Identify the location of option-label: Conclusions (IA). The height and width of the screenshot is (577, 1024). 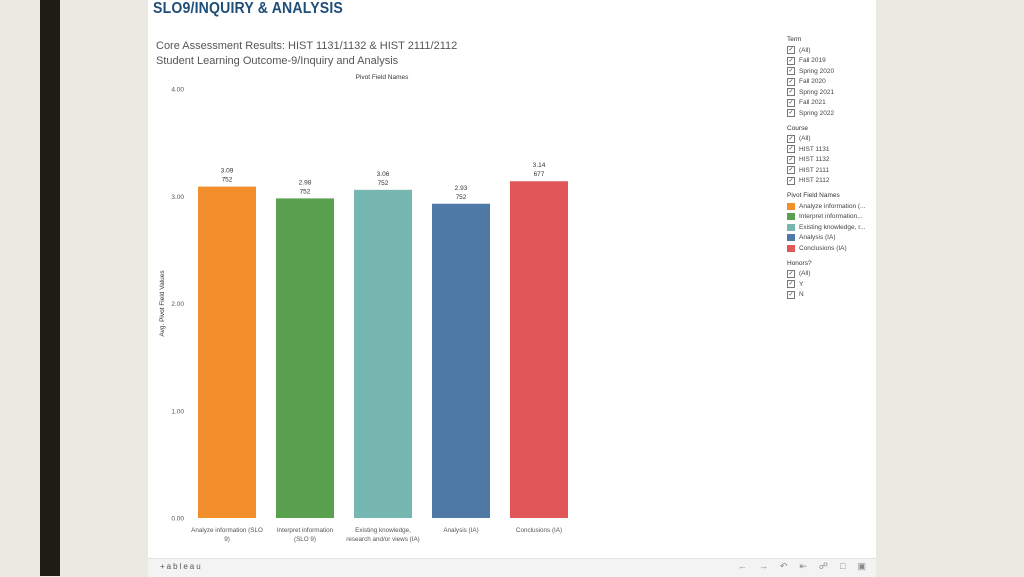
(823, 248).